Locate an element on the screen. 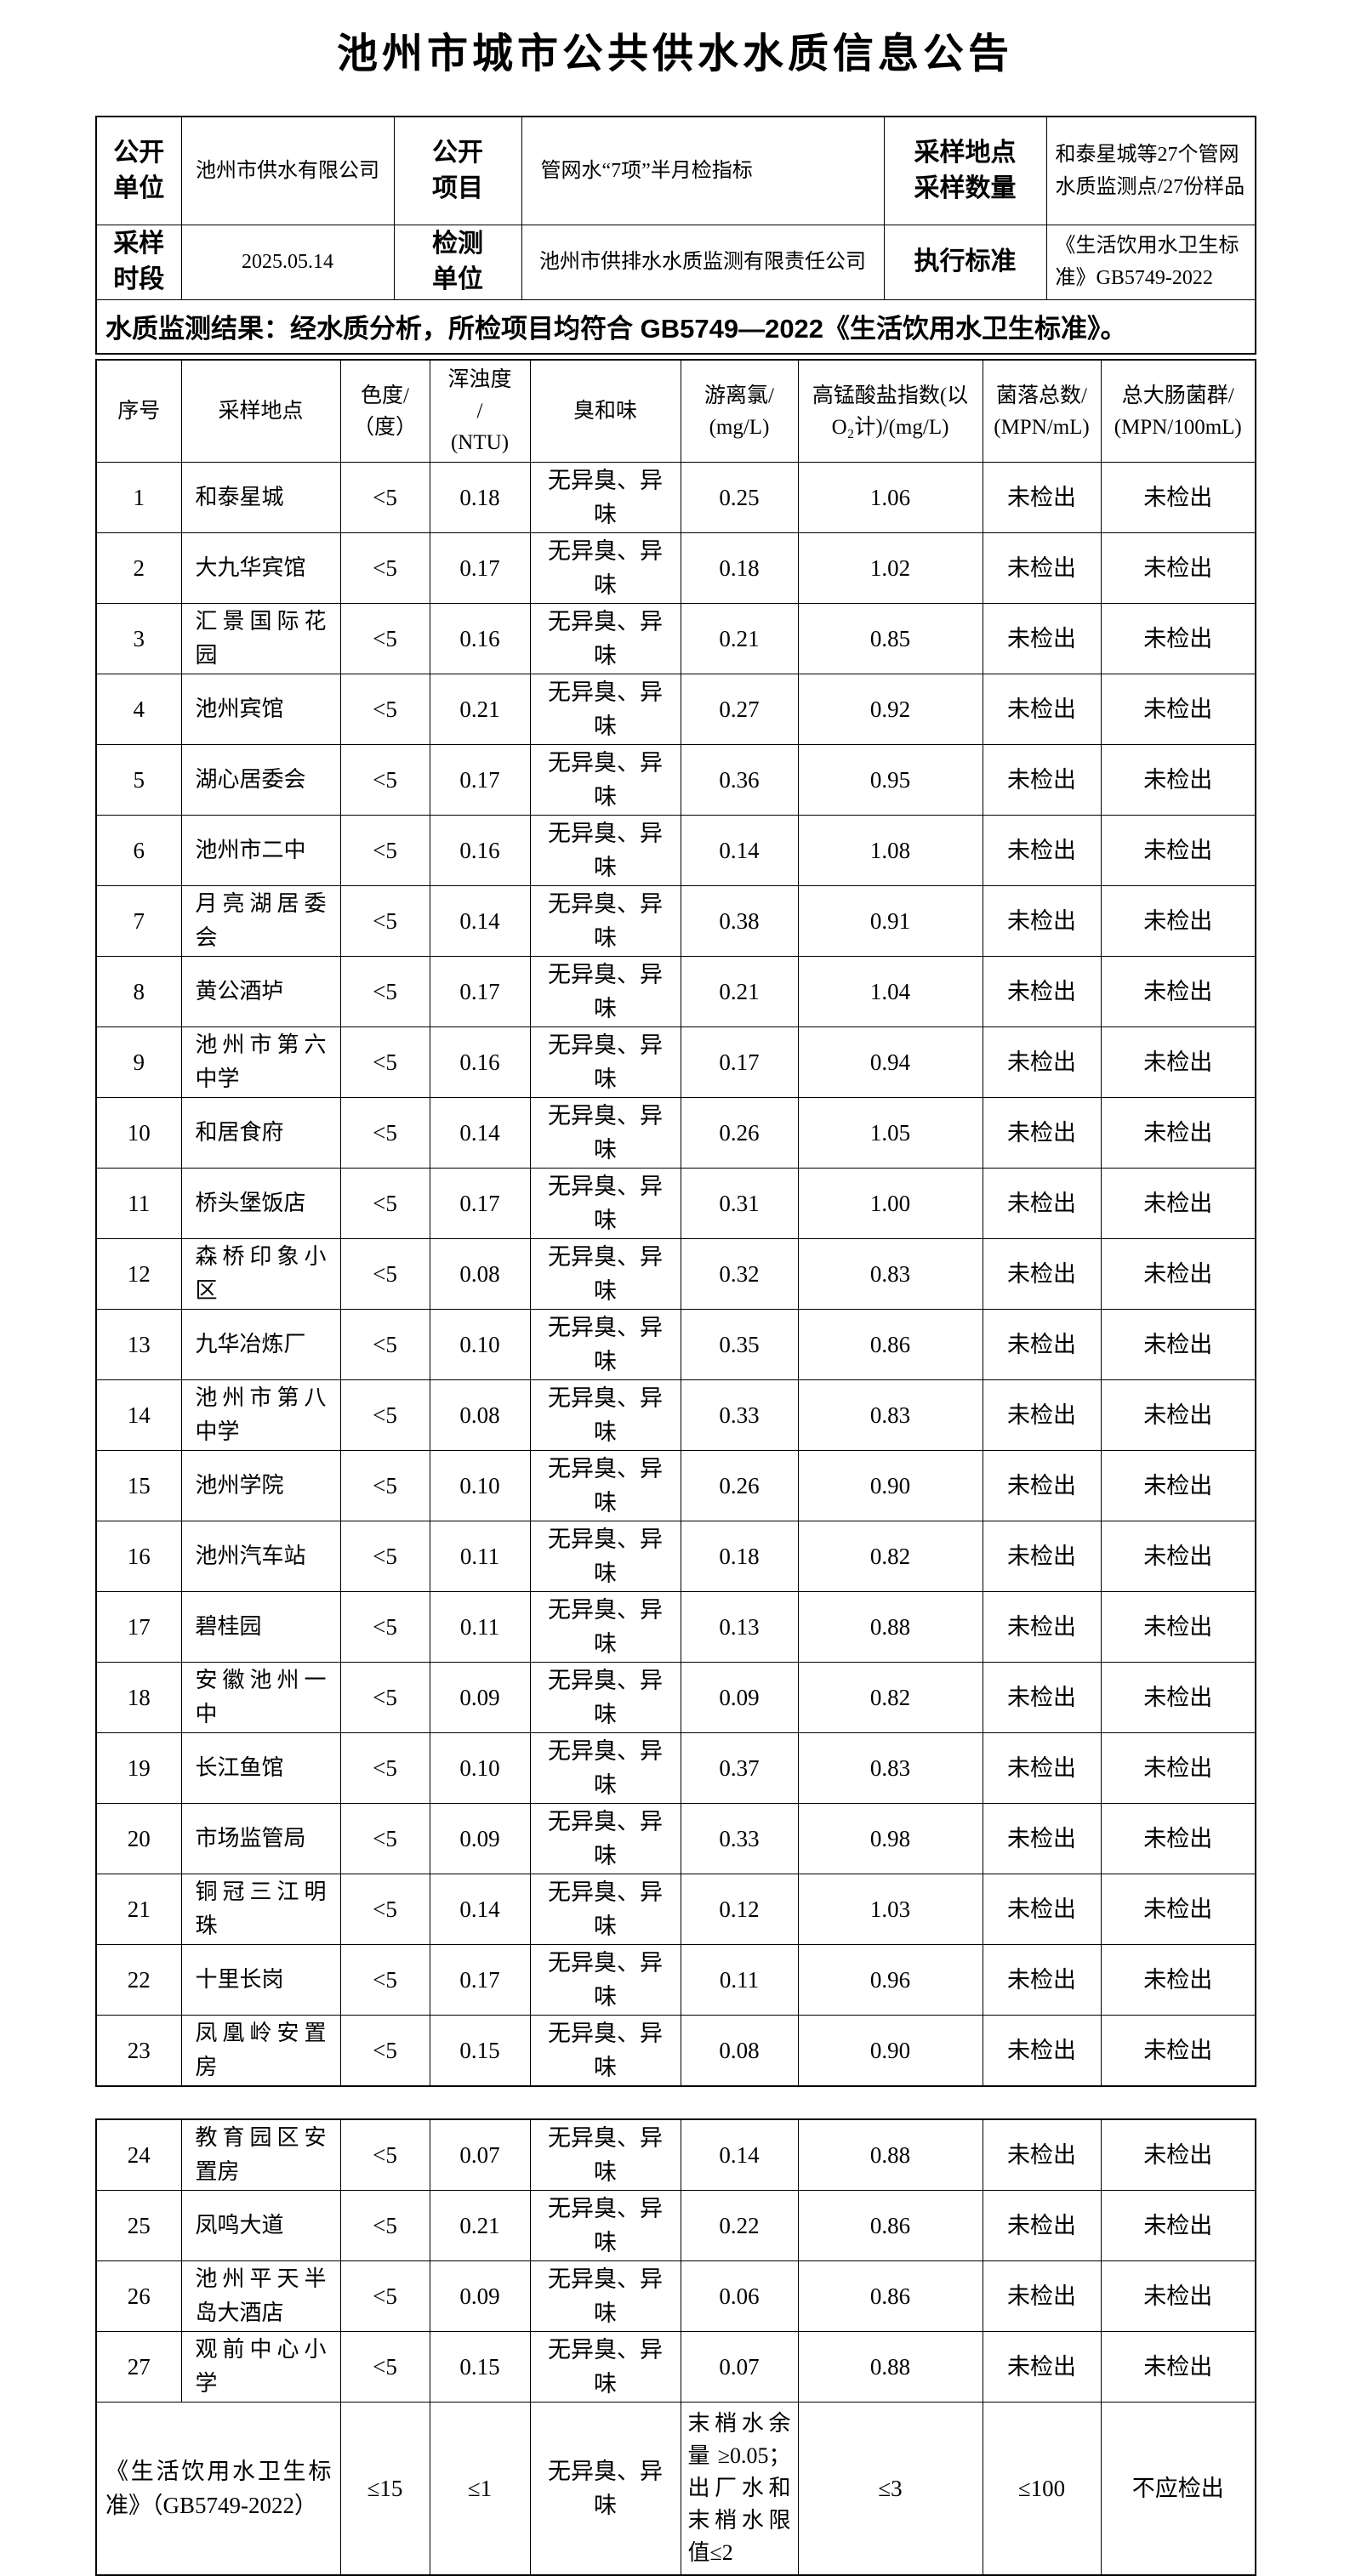  standard-label: 执行标准 is located at coordinates (965, 262).